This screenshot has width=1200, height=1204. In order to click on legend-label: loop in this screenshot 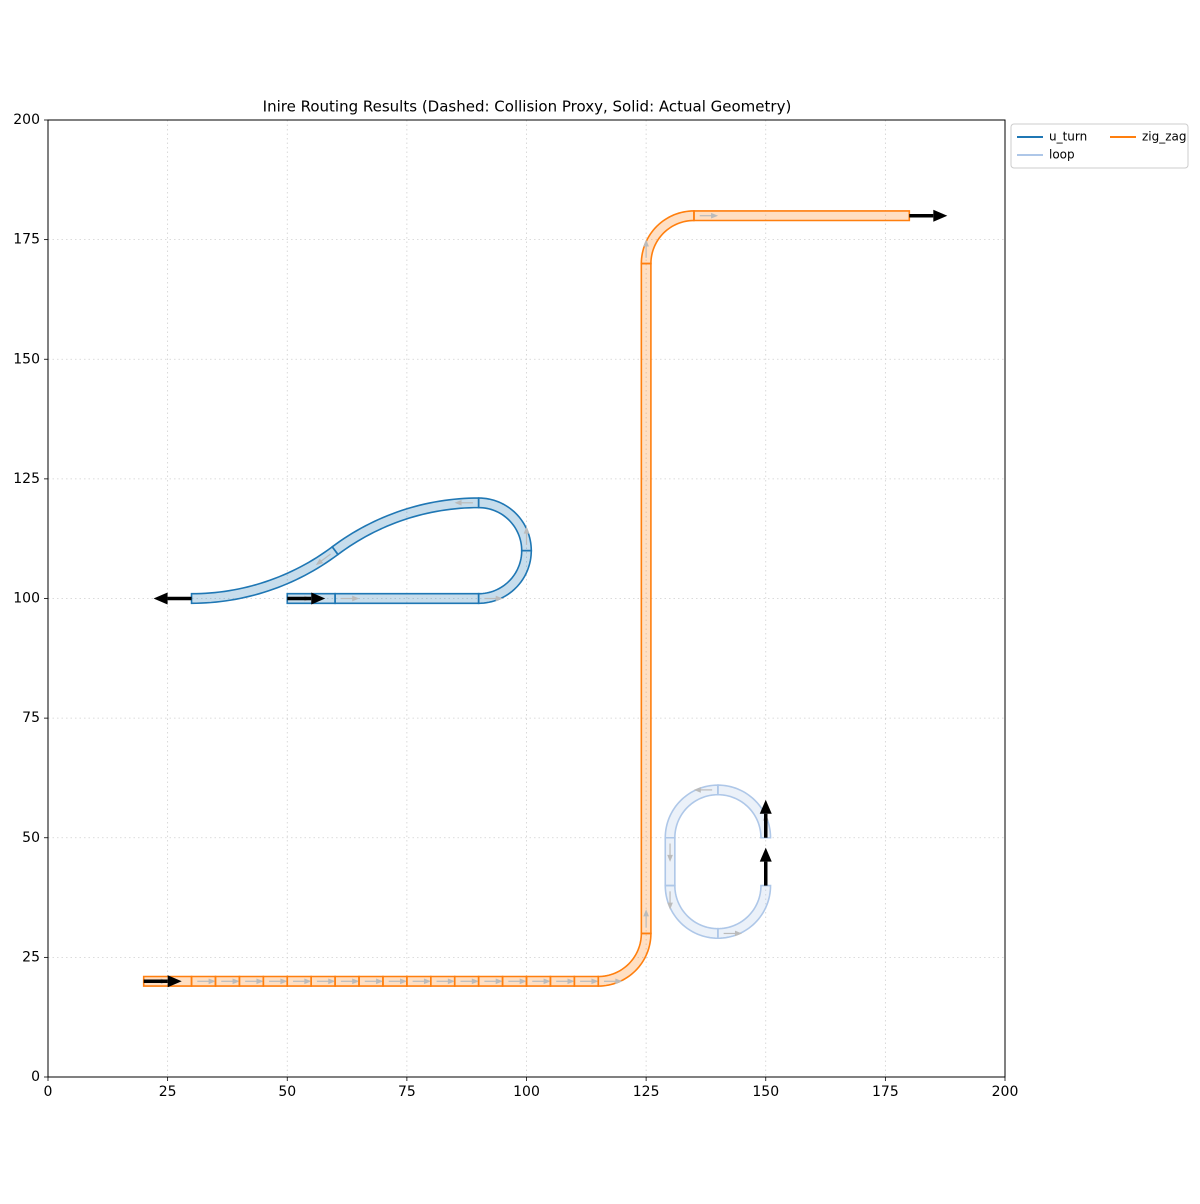, I will do `click(1062, 155)`.